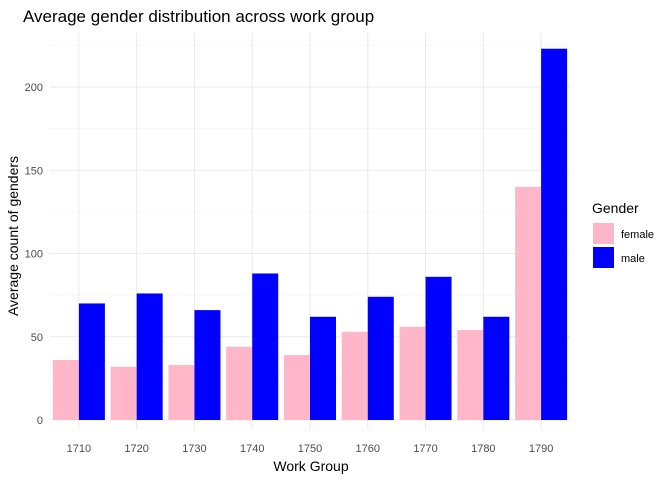 This screenshot has width=672, height=480. Describe the element at coordinates (34, 171) in the screenshot. I see `y-tick-label: 150` at that location.